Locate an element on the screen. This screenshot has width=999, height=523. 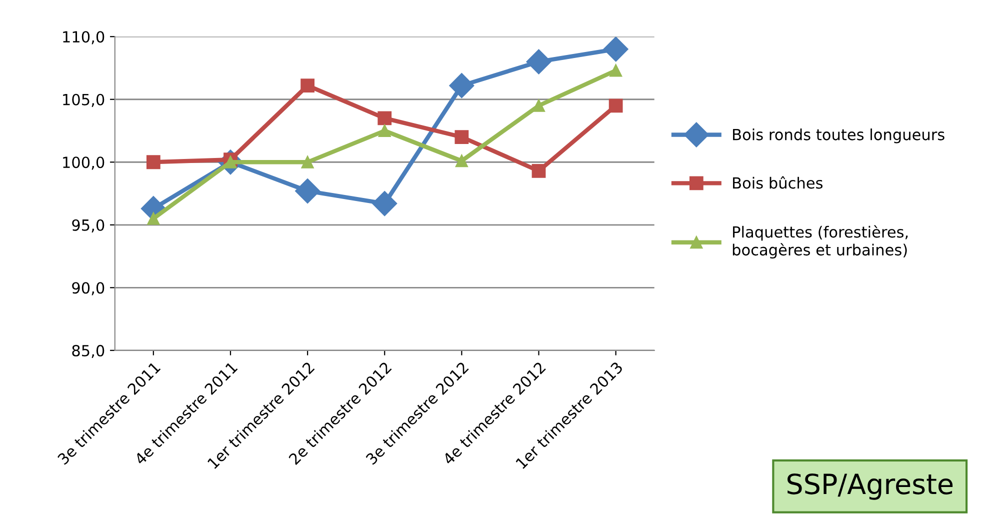
y-tick-label: 105,0 is located at coordinates (83, 100).